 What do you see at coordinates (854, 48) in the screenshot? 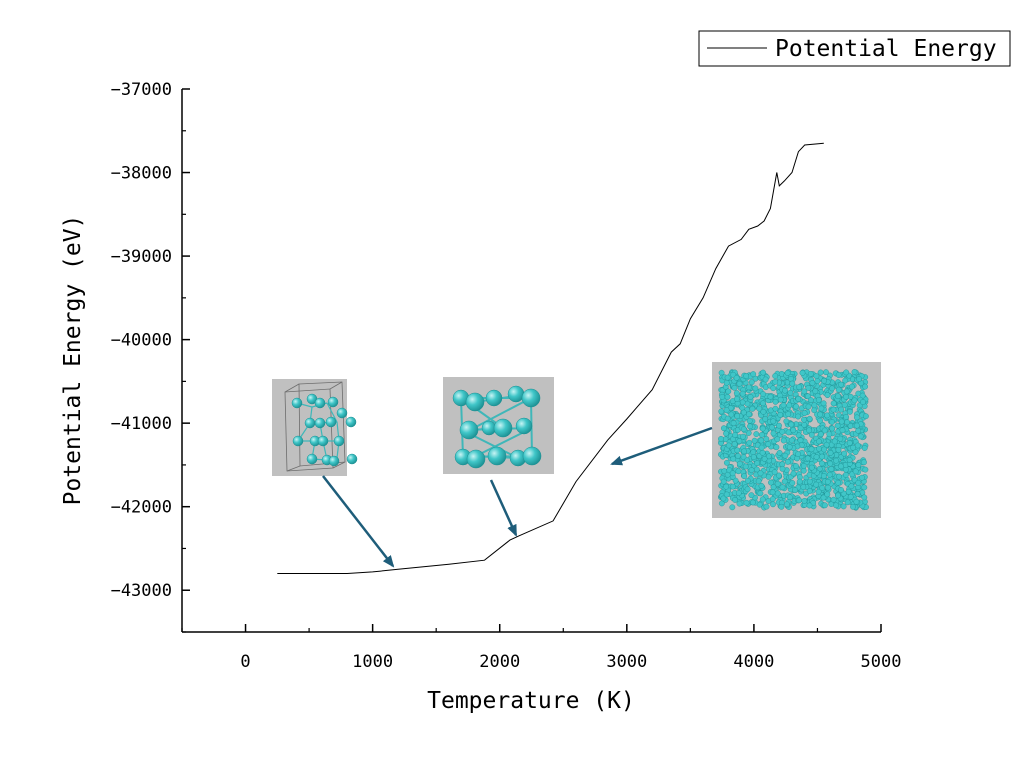
I see `legend: Potential Energy` at bounding box center [854, 48].